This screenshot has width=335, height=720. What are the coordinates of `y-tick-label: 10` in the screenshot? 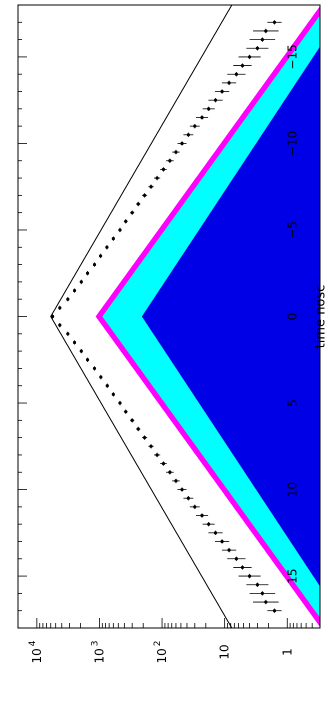 It's located at (225, 651).